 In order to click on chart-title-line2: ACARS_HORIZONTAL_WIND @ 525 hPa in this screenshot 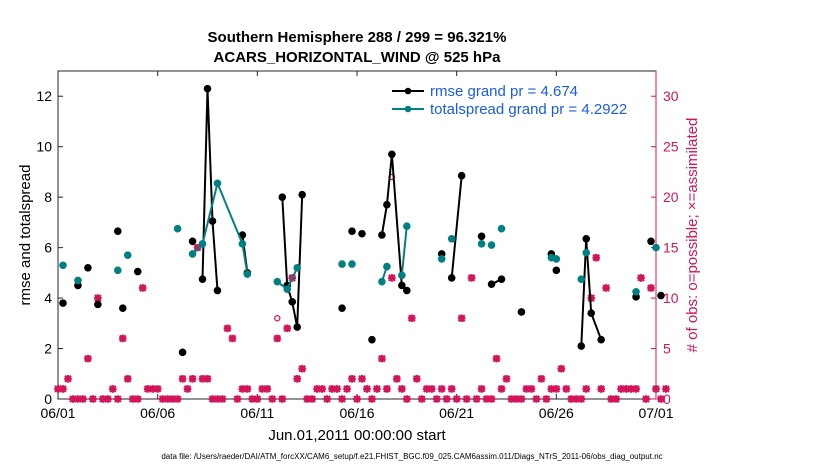, I will do `click(358, 57)`.